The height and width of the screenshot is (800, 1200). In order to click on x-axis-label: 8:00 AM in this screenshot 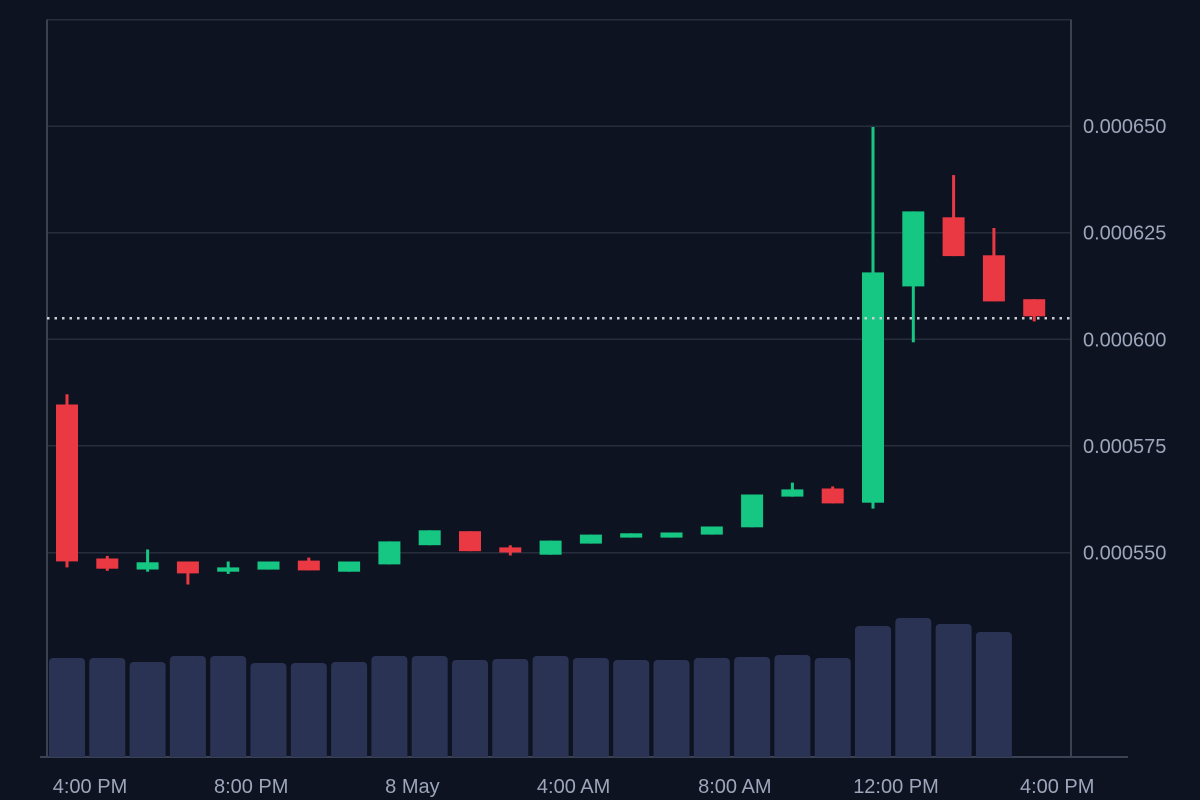, I will do `click(734, 787)`.